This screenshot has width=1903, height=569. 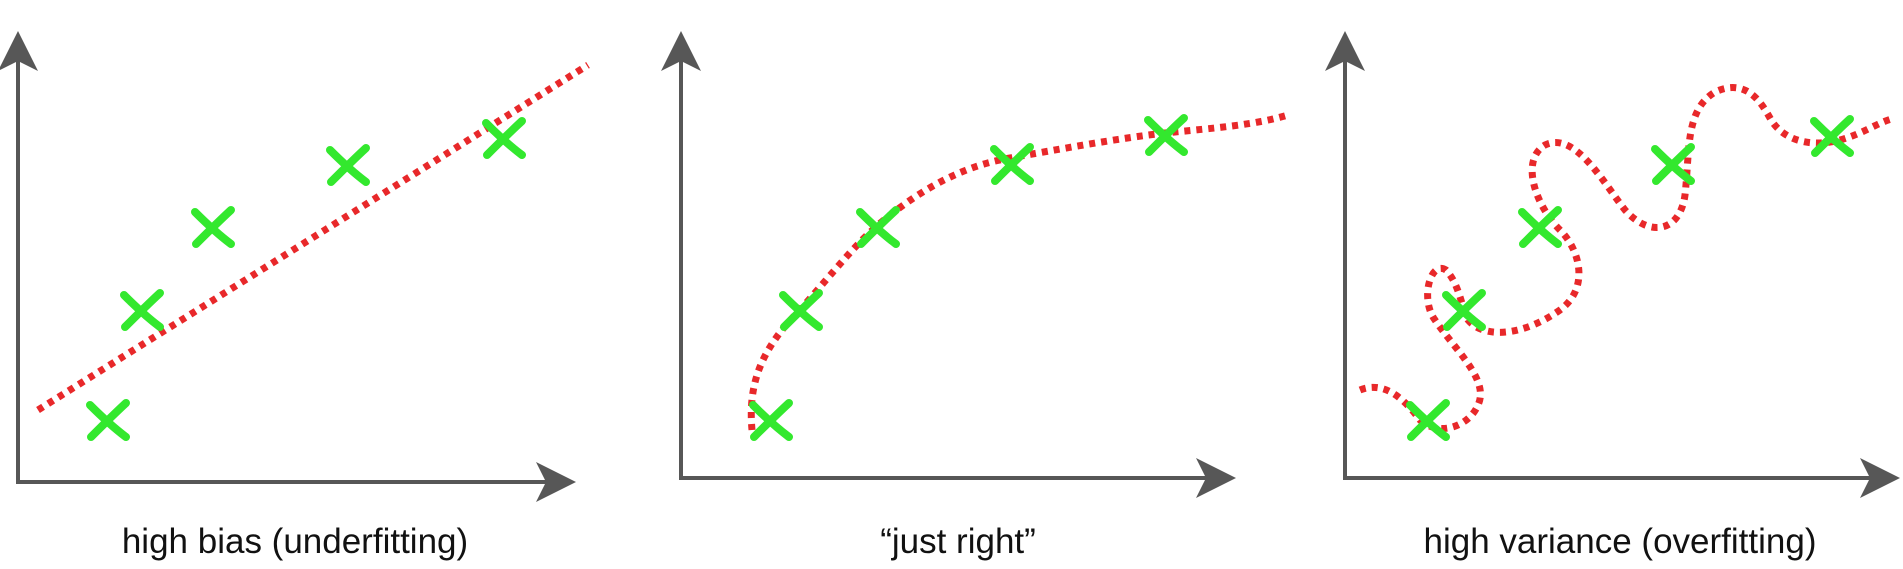 I want to click on panel-caption: “just right”, so click(x=958, y=541).